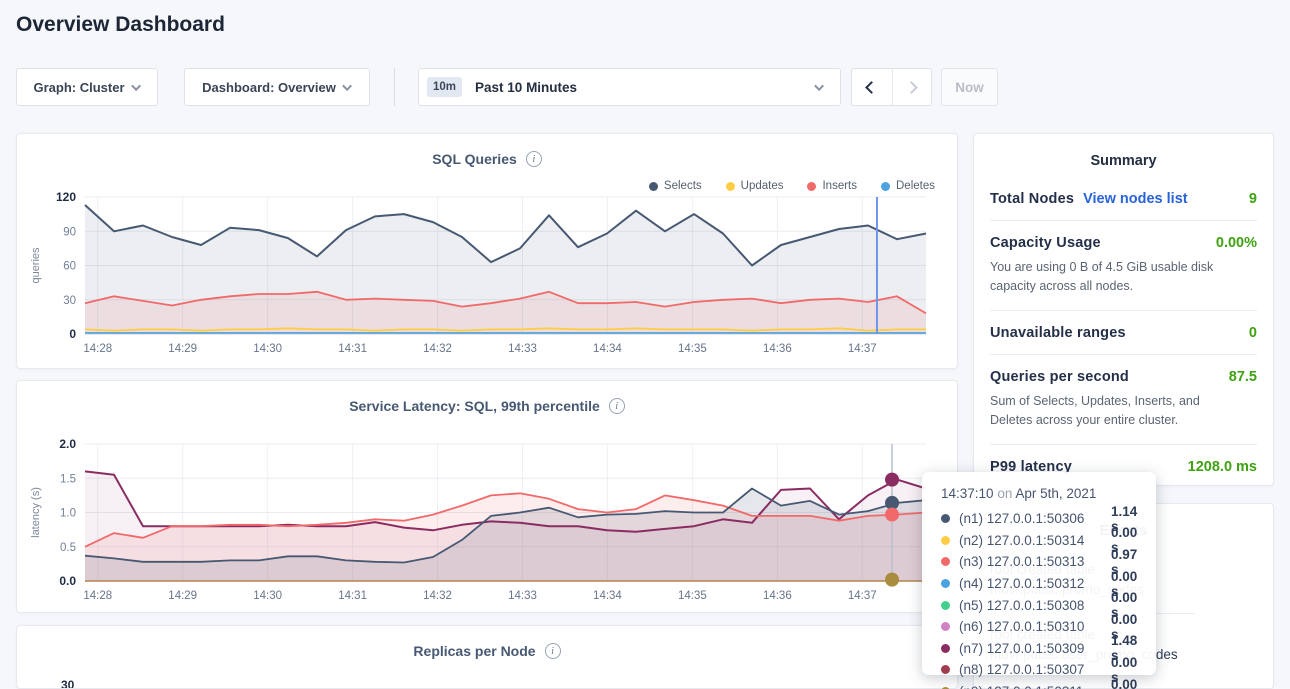 The width and height of the screenshot is (1290, 689). What do you see at coordinates (1041, 683) in the screenshot?
I see `tooltip-node-row: (n9) 127.0.0.1:503110.00 s` at bounding box center [1041, 683].